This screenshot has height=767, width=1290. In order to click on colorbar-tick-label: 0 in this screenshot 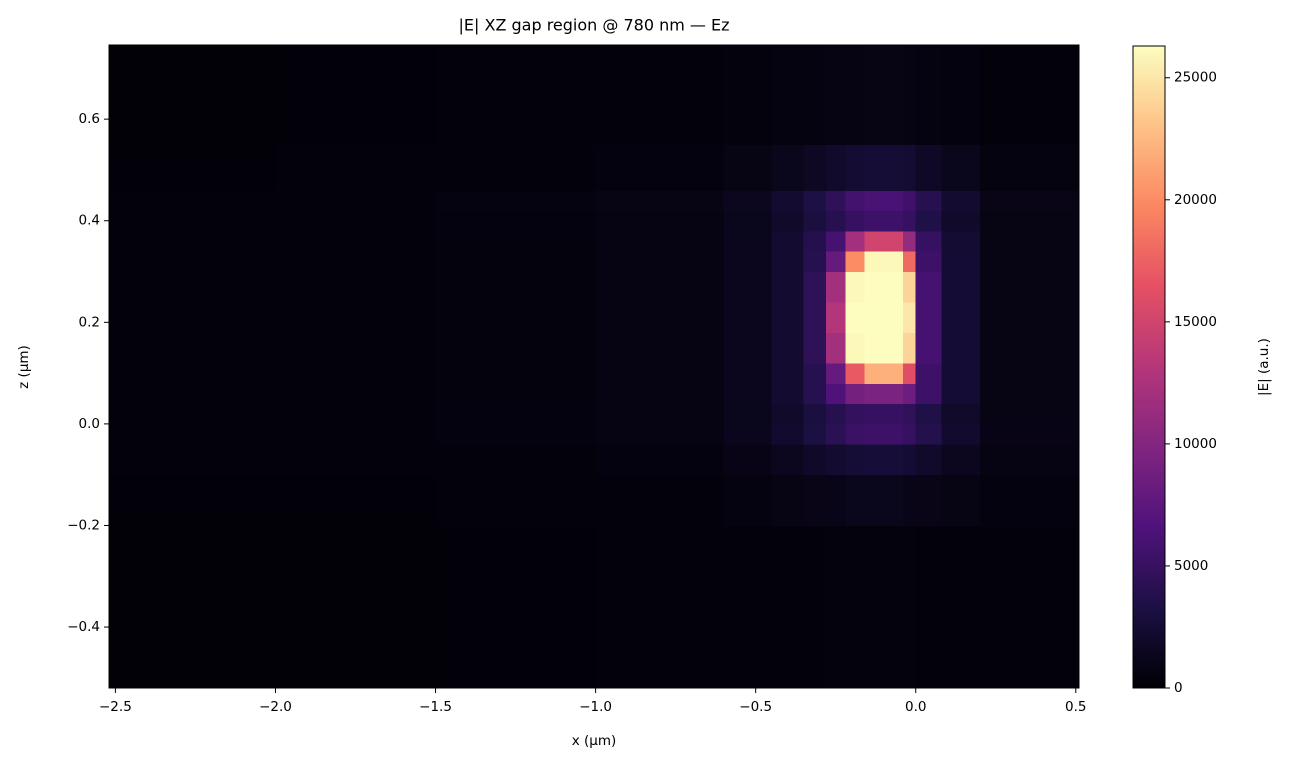, I will do `click(1178, 688)`.